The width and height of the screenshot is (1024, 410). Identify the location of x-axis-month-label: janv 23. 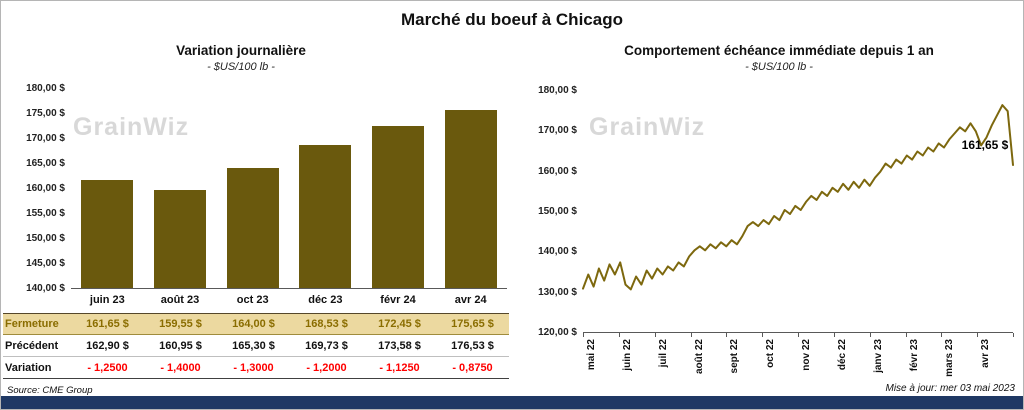
(878, 356).